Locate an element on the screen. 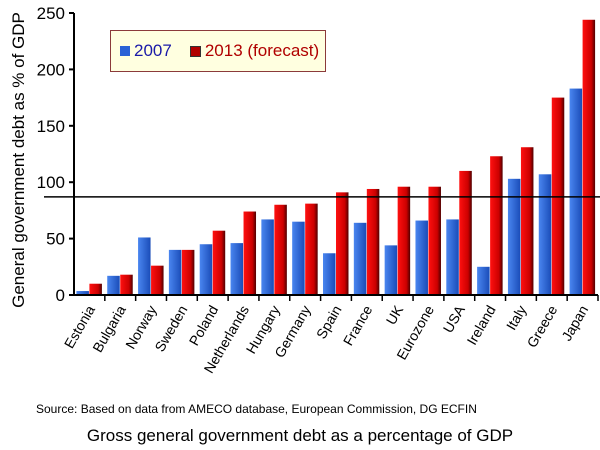 This screenshot has width=600, height=450. bar-2007-norway is located at coordinates (144, 266).